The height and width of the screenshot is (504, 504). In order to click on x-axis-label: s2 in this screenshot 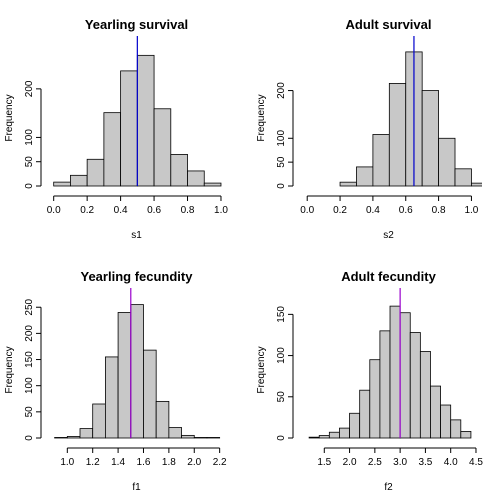, I will do `click(388, 235)`.